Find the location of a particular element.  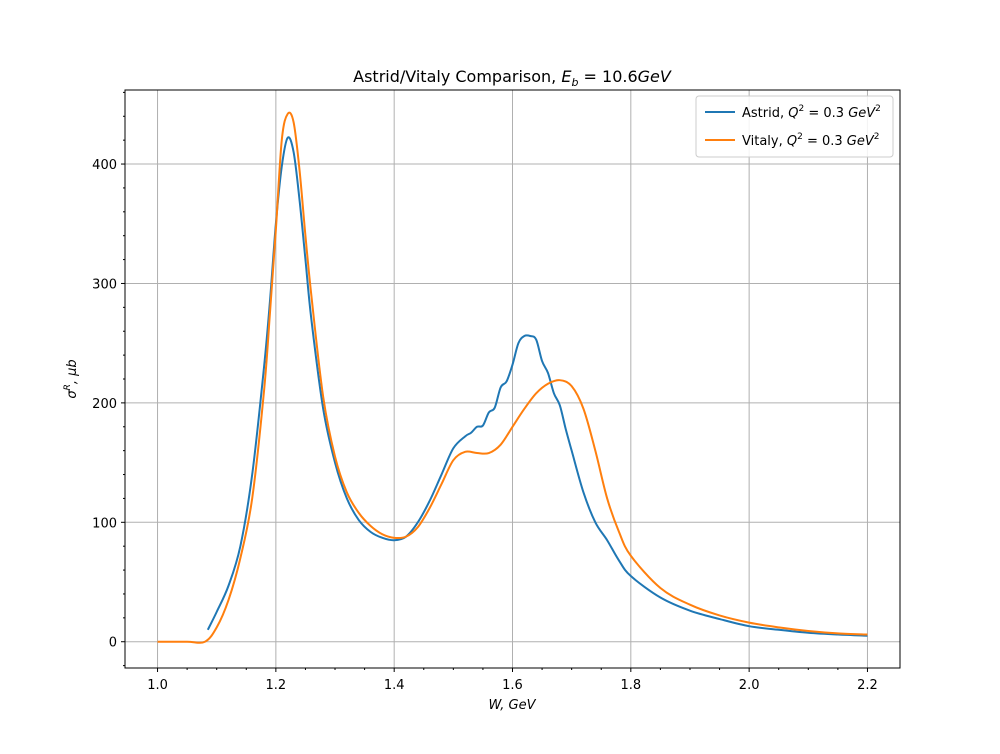

chart-title: Astrid/Vitaly Comparison, Eb = 10.6GeV is located at coordinates (512, 78).